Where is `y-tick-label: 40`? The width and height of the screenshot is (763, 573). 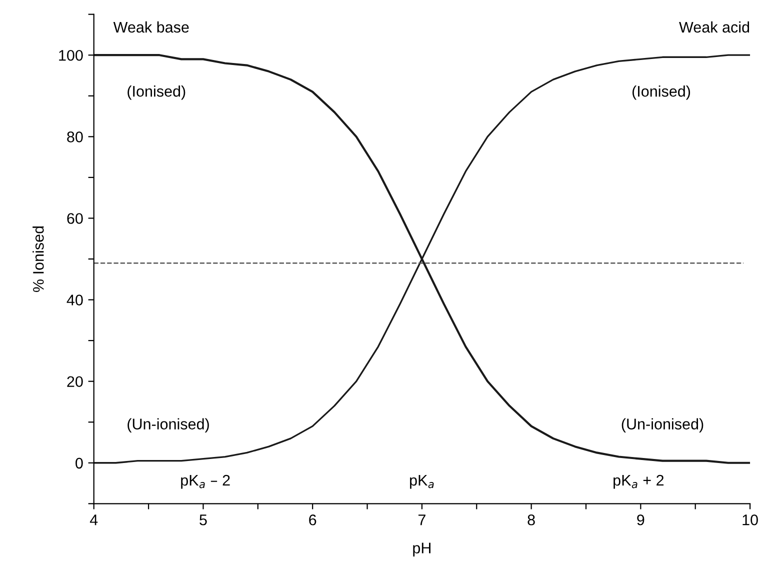
y-tick-label: 40 is located at coordinates (74, 300).